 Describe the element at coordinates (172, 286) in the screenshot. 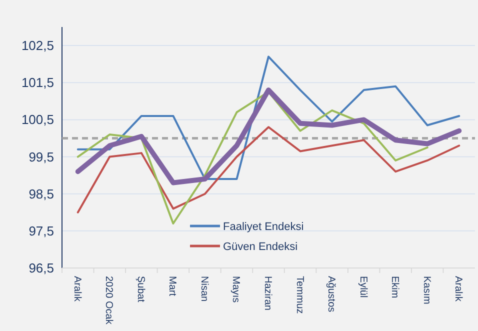

I see `x-tick-label: Mart` at that location.